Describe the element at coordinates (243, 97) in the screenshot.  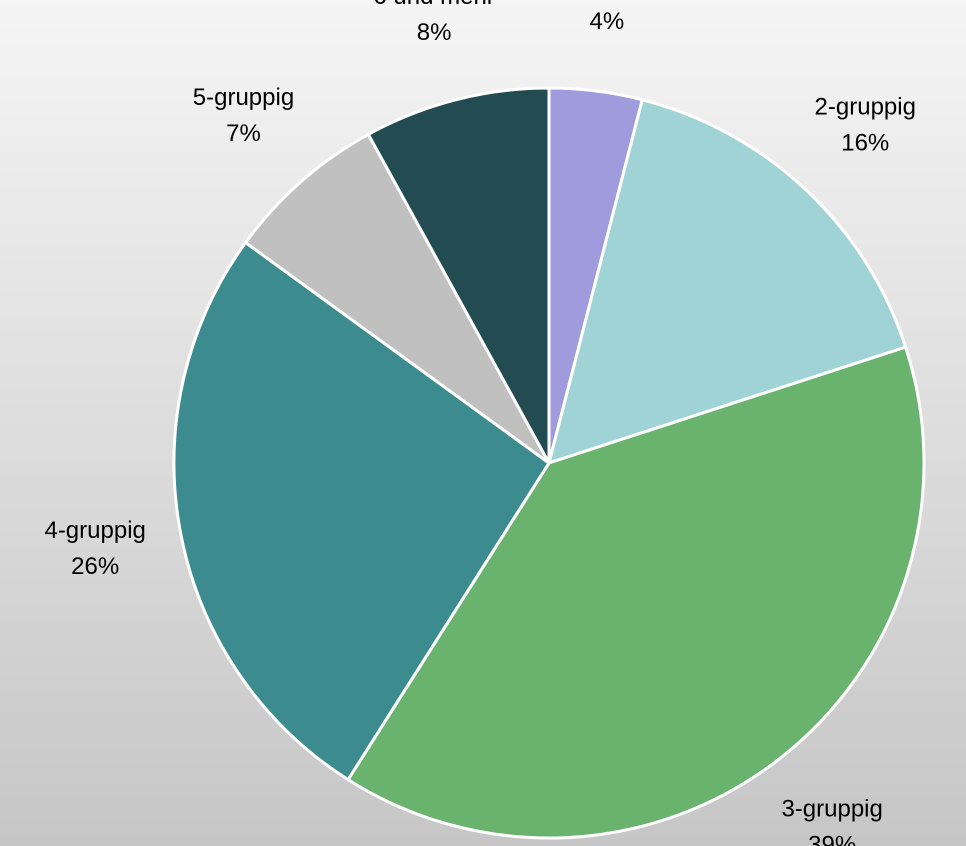
I see `slice-label: 5-gruppig` at that location.